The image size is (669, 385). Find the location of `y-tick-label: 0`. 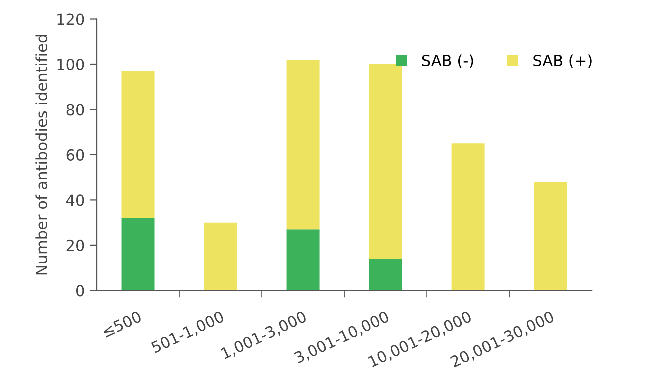

y-tick-label: 0 is located at coordinates (80, 291).